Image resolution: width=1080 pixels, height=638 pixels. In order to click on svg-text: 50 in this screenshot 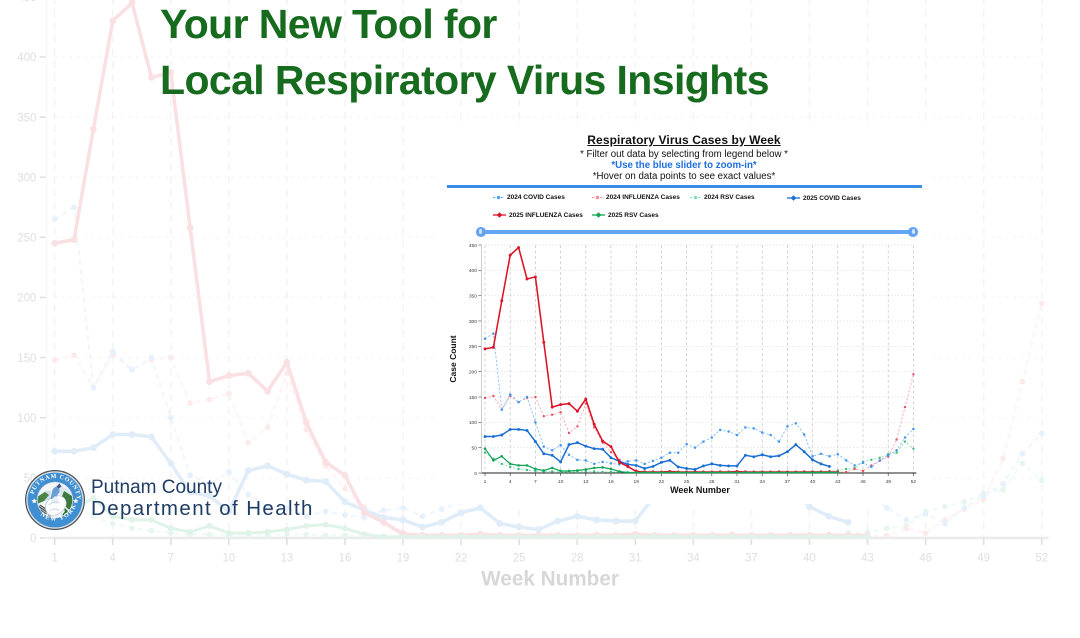, I will do `click(475, 448)`.